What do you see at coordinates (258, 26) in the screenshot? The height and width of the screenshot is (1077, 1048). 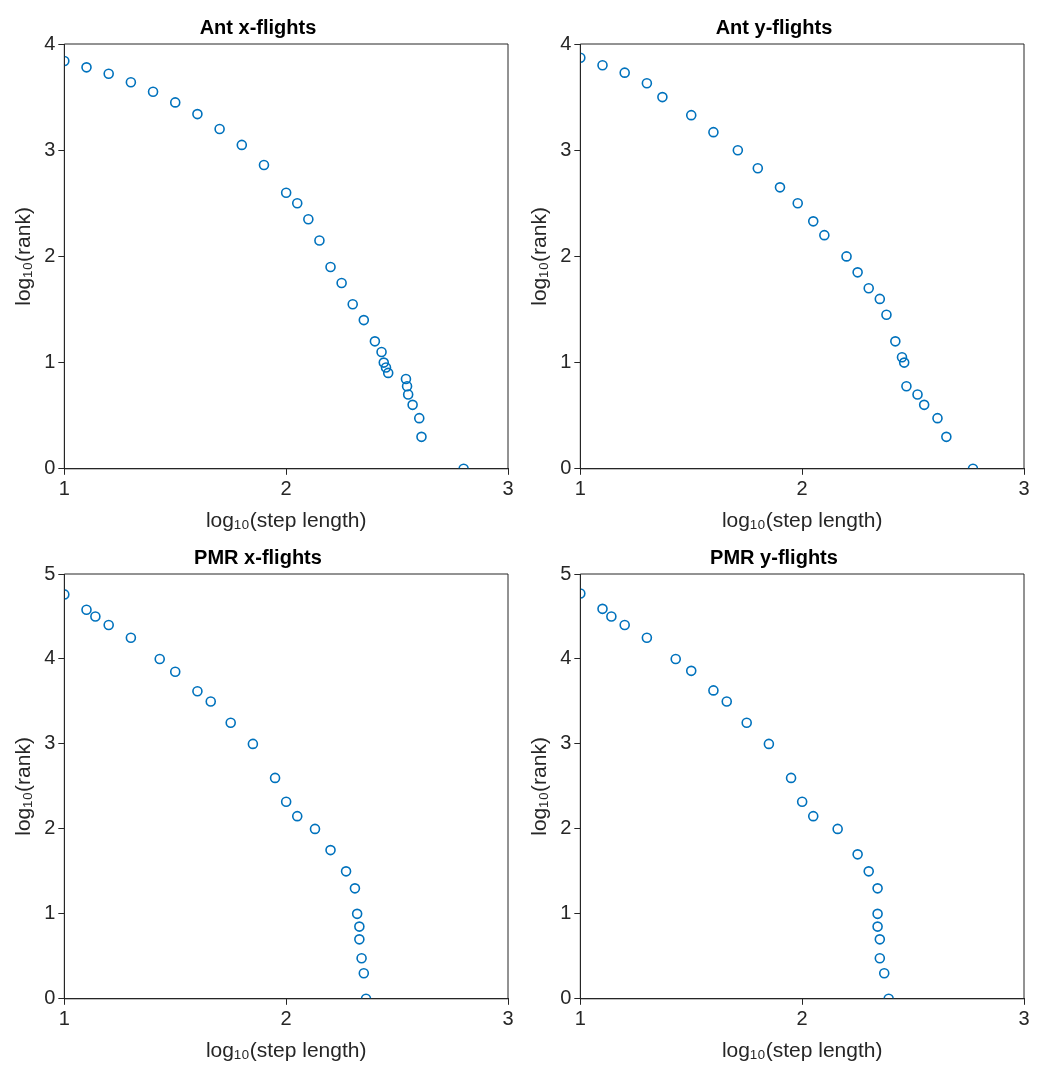 I see `chart-title: Ant x-flights` at bounding box center [258, 26].